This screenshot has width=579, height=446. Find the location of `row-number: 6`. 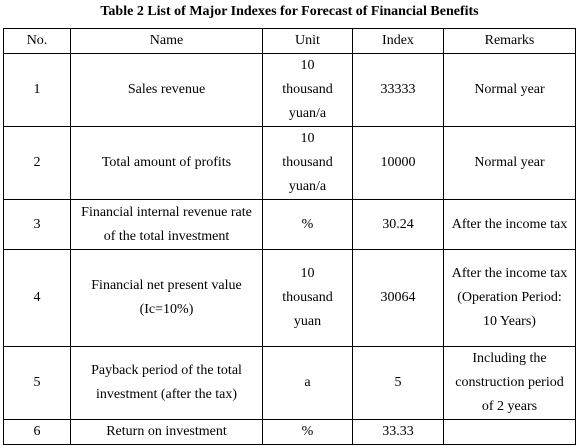

row-number: 6 is located at coordinates (37, 431).